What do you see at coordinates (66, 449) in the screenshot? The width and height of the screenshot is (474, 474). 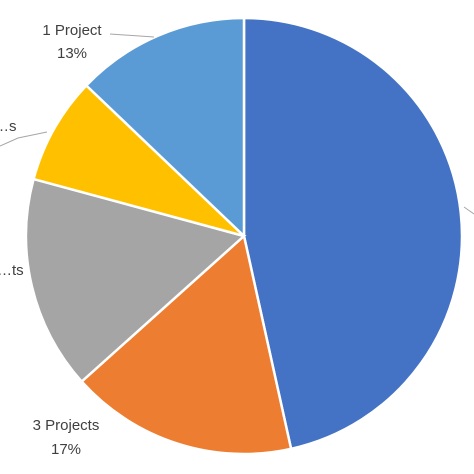 I see `slice-percent-3-projects: 17%` at bounding box center [66, 449].